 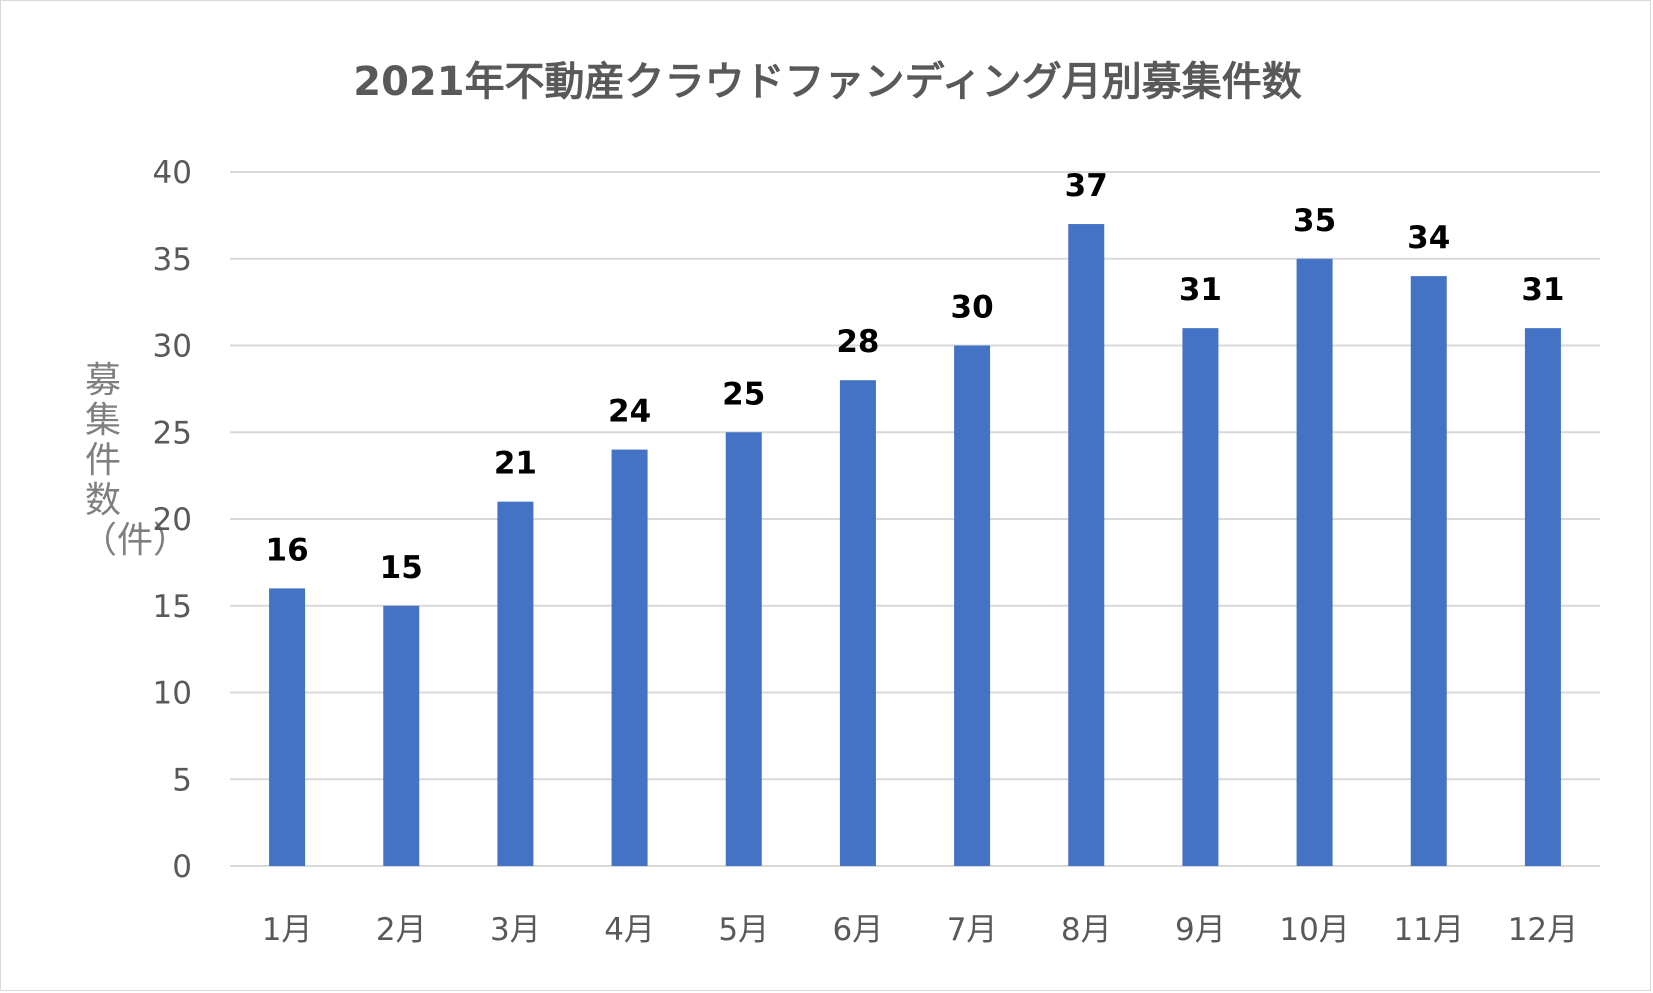 What do you see at coordinates (401, 568) in the screenshot?
I see `data-label: 15` at bounding box center [401, 568].